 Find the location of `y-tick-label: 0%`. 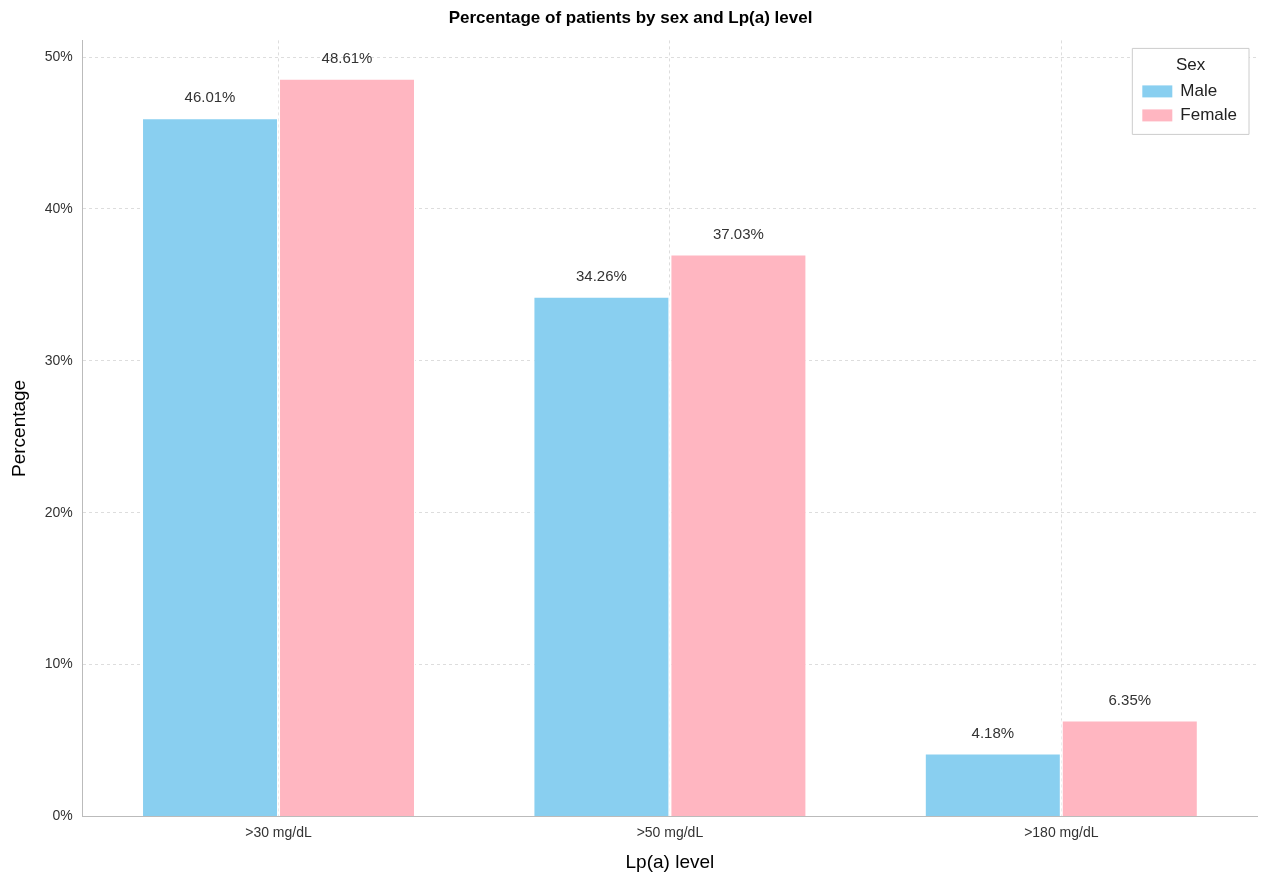

y-tick-label: 0% is located at coordinates (62, 815).